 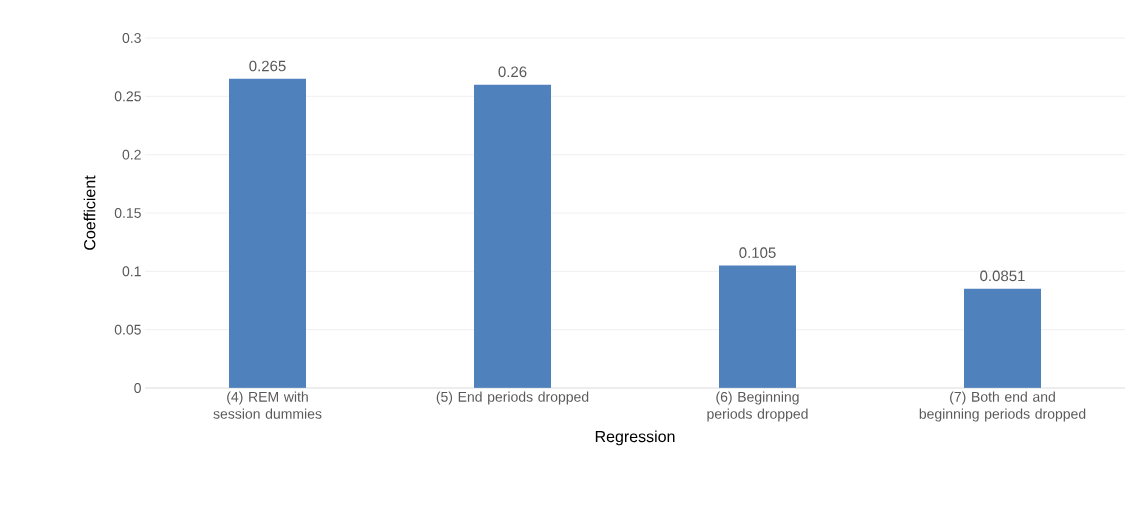 I want to click on data-label: 0.265, so click(x=267, y=66).